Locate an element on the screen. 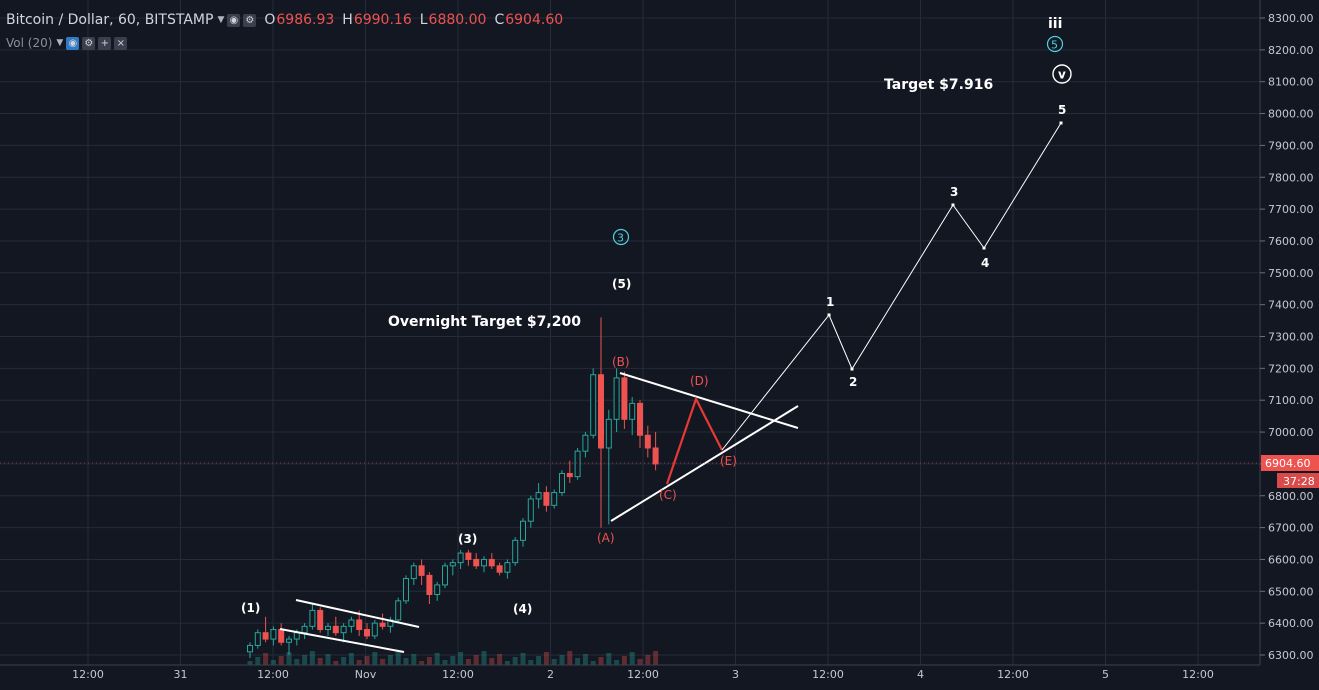 The image size is (1319, 690). time-axis is located at coordinates (659, 677).